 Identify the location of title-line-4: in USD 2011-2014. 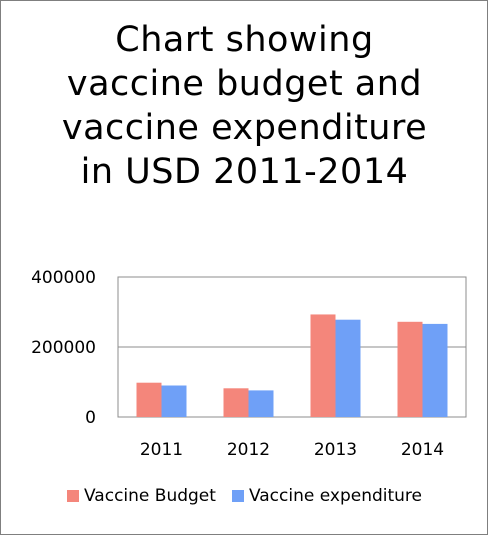
(244, 172).